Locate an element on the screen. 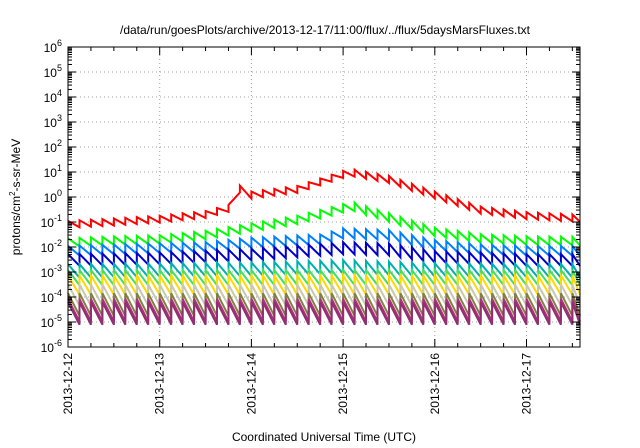 This screenshot has height=448, width=640. y-tick-label: 10⁻¹ is located at coordinates (51, 221).